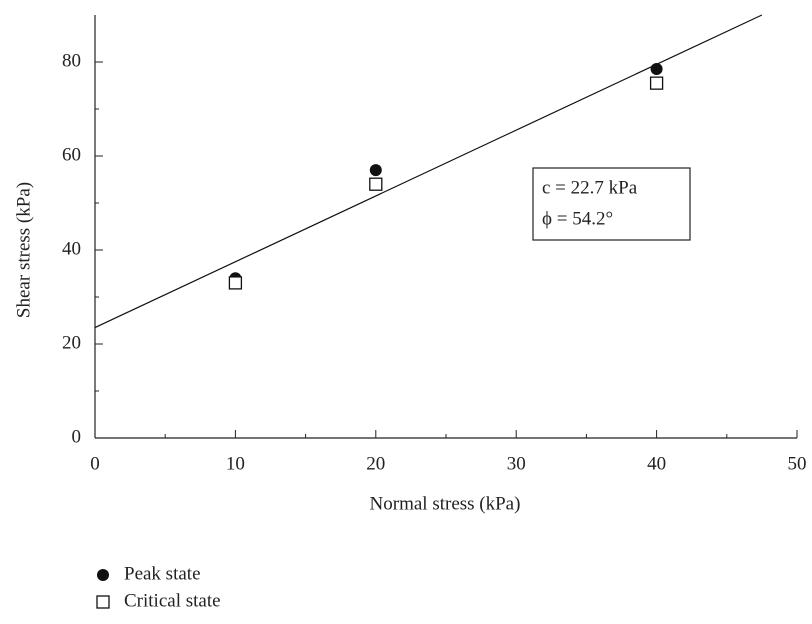 The height and width of the screenshot is (624, 812). Describe the element at coordinates (375, 463) in the screenshot. I see `x-tick-label: 20` at that location.